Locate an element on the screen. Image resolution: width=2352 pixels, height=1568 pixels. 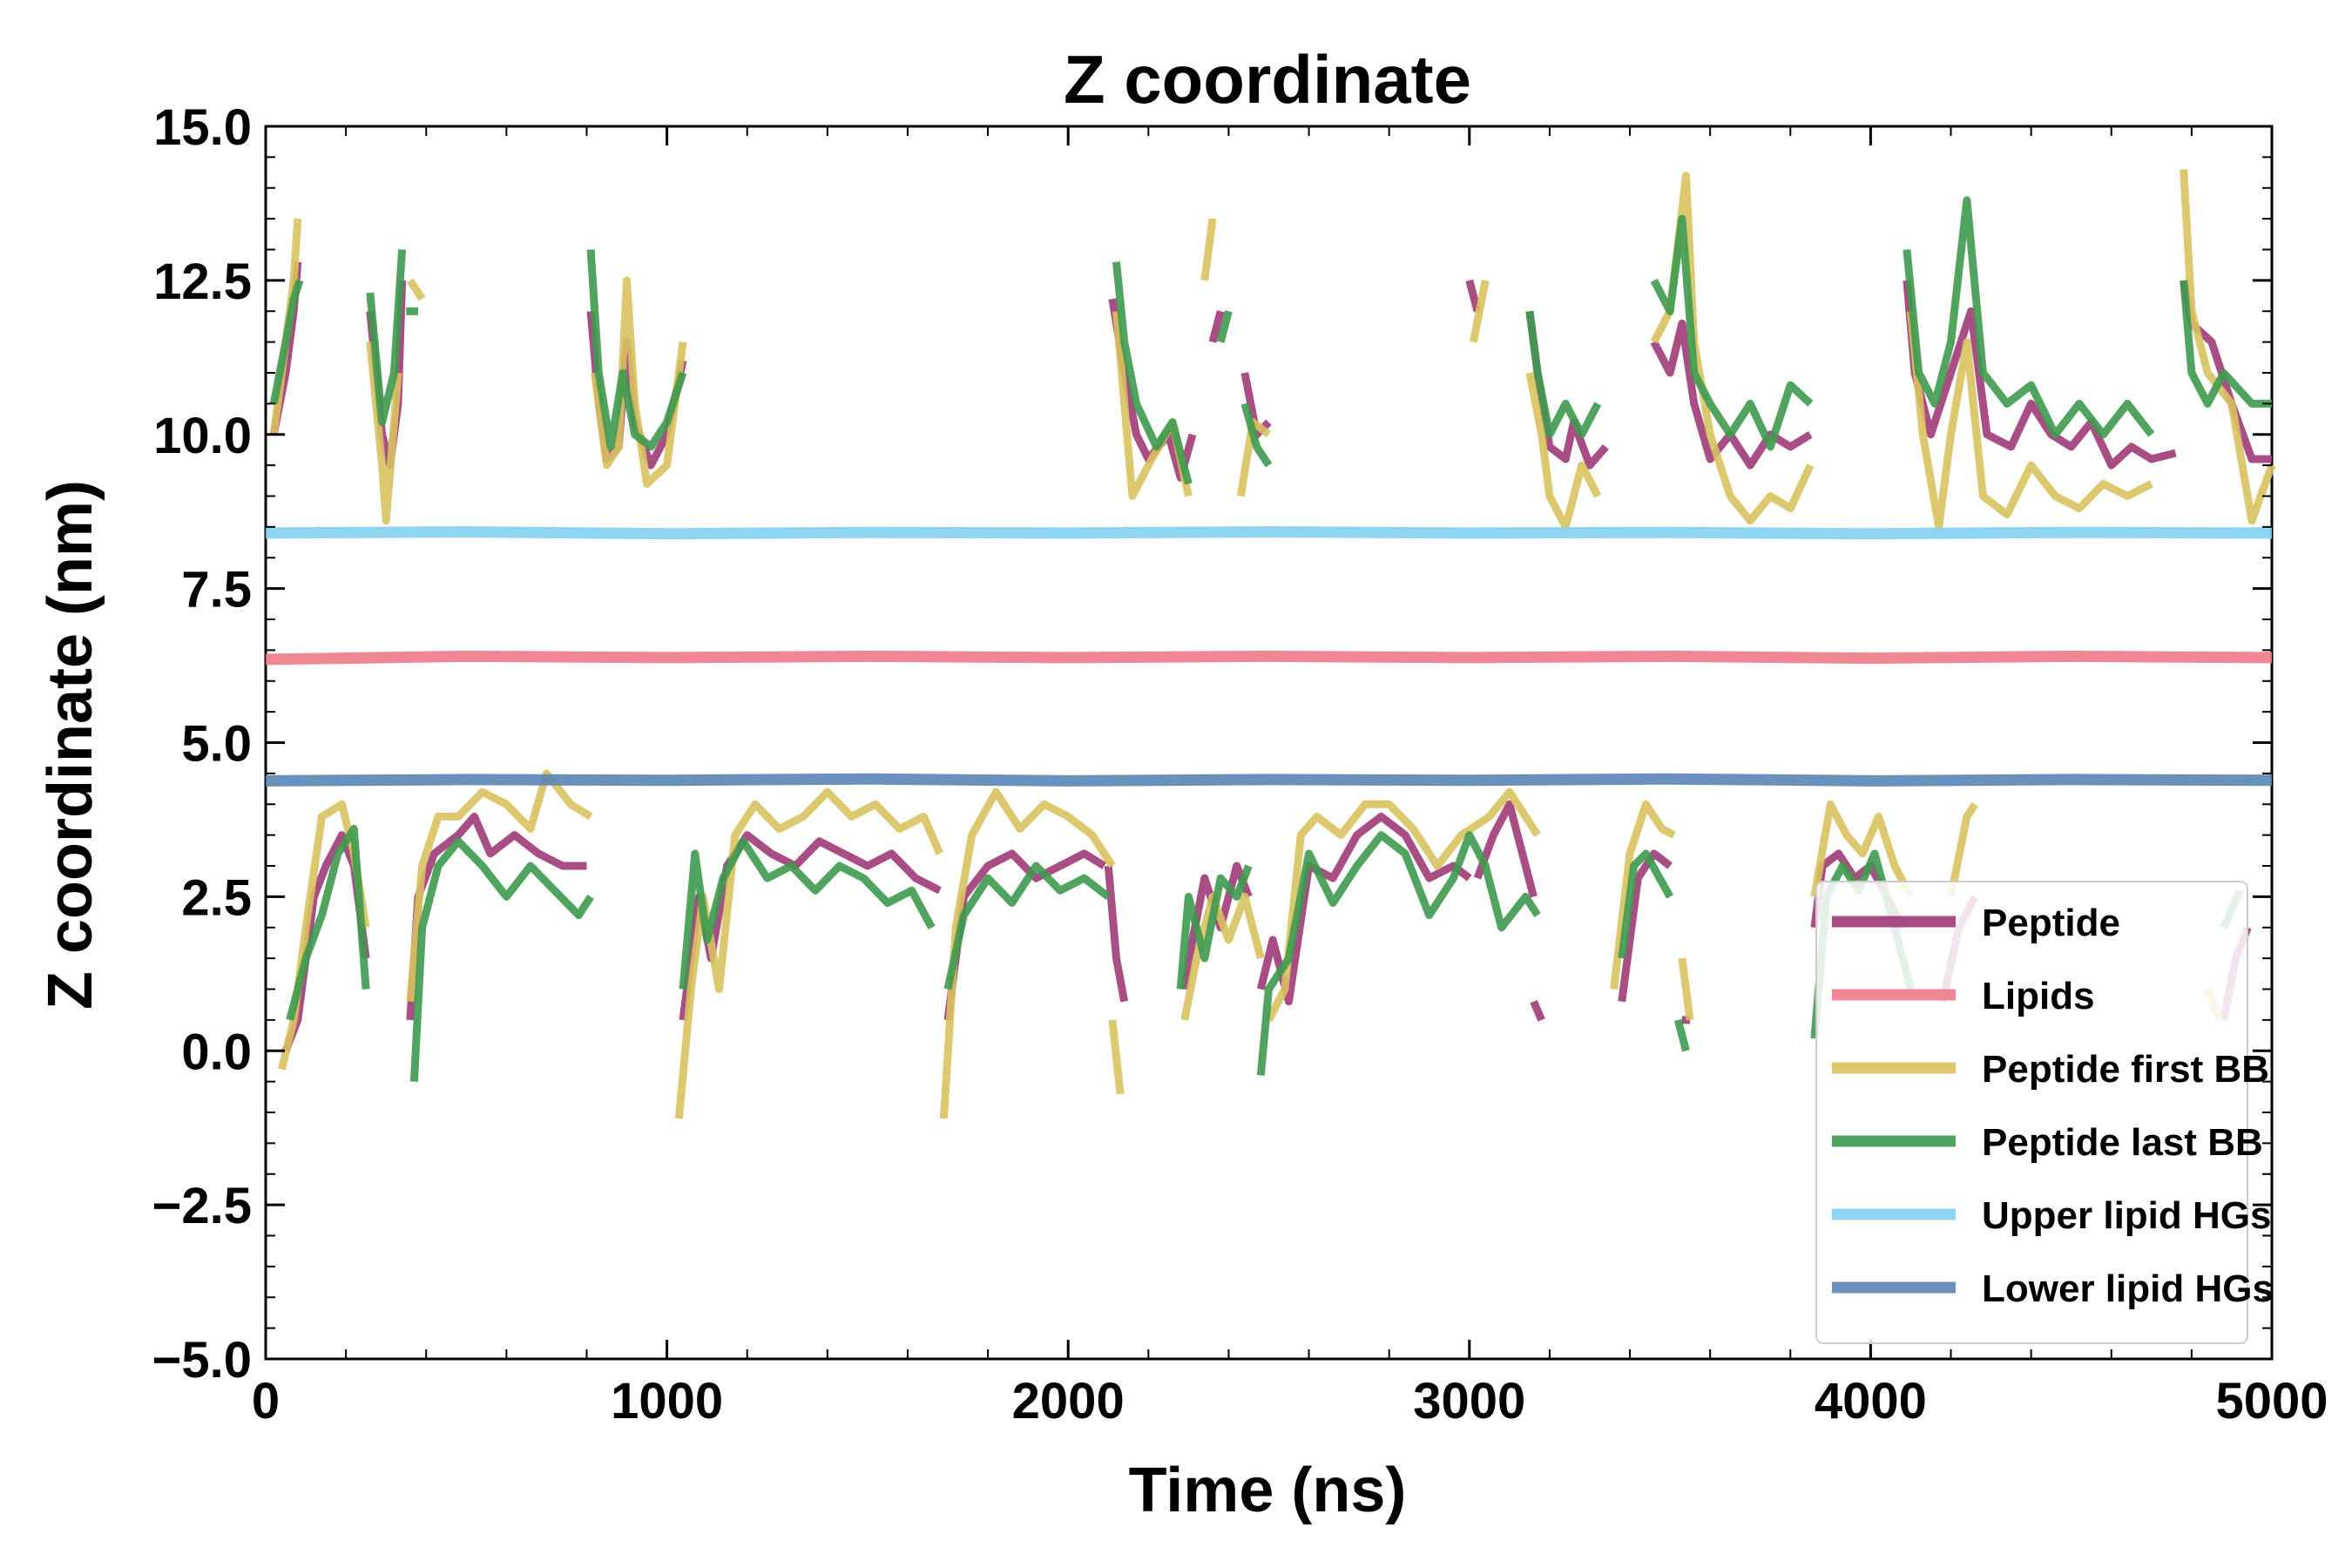
x-axis-label: Time (ns) is located at coordinates (1268, 1490).